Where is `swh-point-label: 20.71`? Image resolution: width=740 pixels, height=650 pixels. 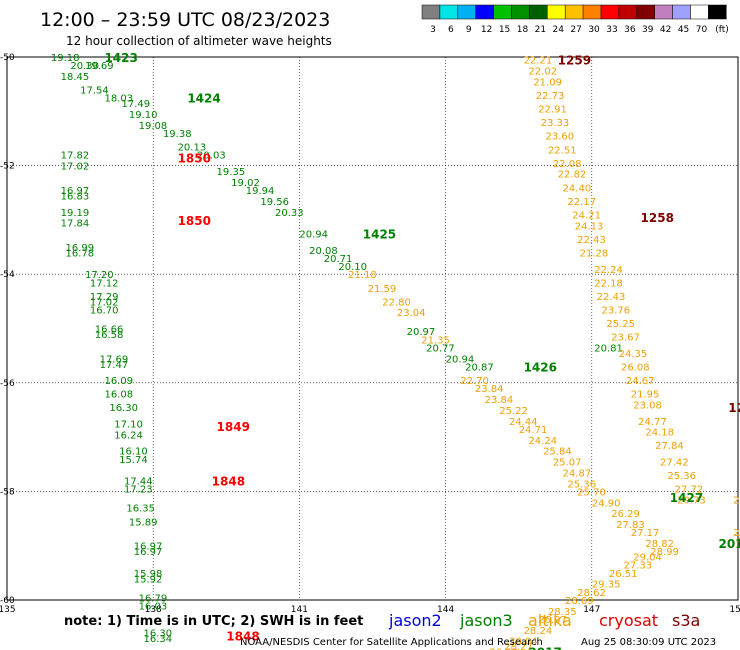 swh-point-label: 20.71 is located at coordinates (338, 259).